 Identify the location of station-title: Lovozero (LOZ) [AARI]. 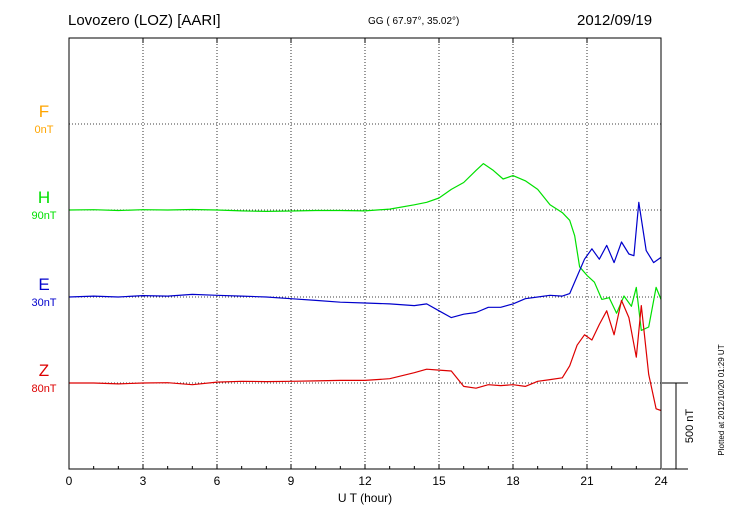
(144, 20).